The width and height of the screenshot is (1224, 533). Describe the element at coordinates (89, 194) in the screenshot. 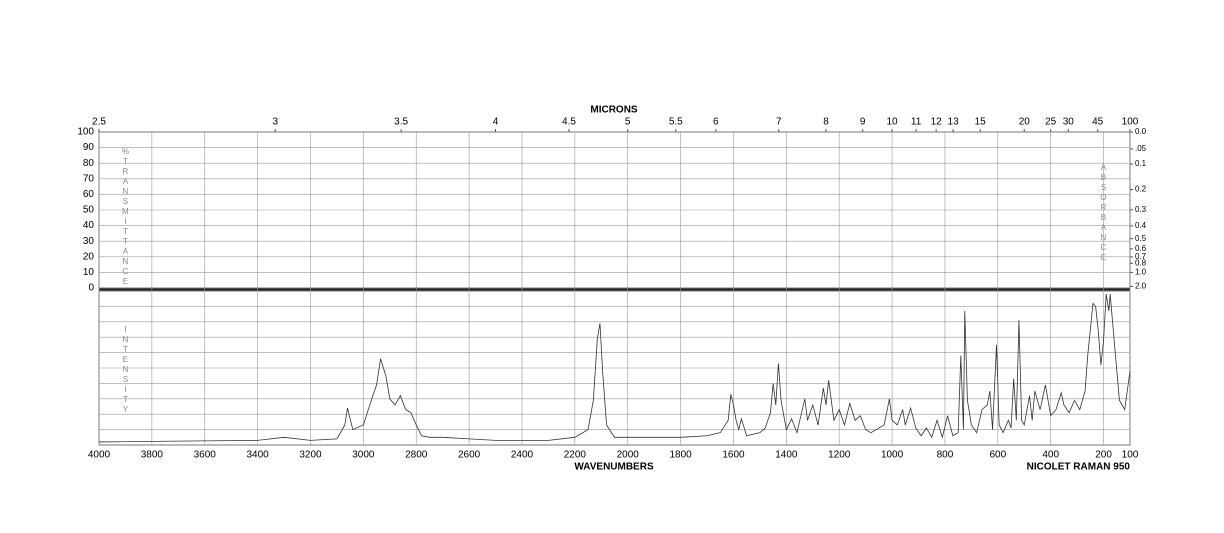

I see `y-tick-label: 60` at that location.